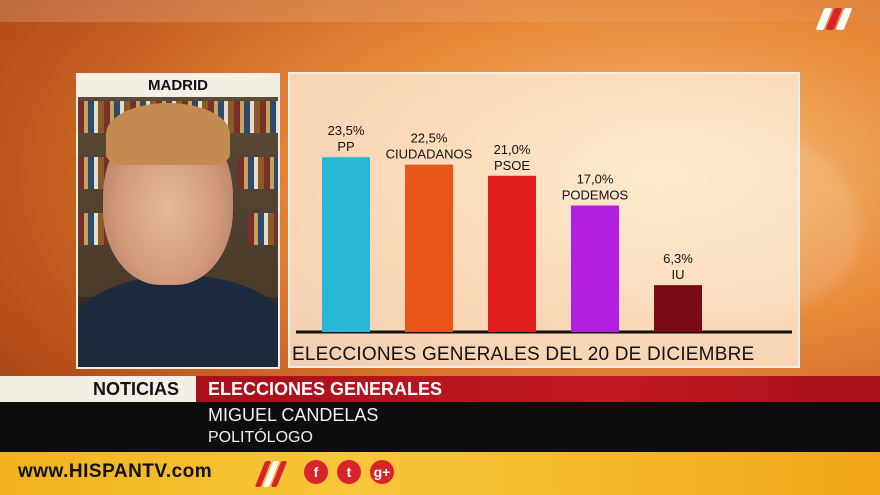 This screenshot has width=880, height=495. I want to click on guest-hair, so click(168, 134).